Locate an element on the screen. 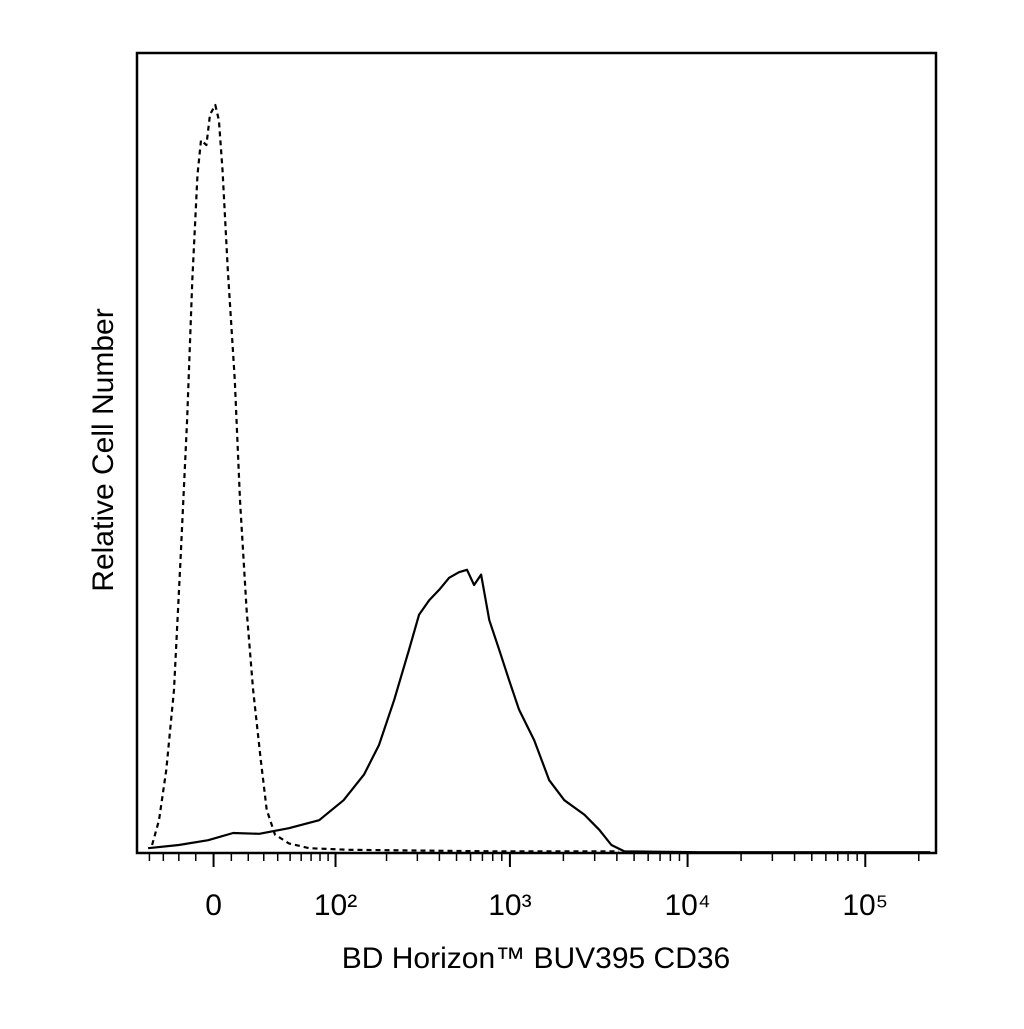 This screenshot has height=1029, width=1024. x-tick-label: 0 is located at coordinates (213, 905).